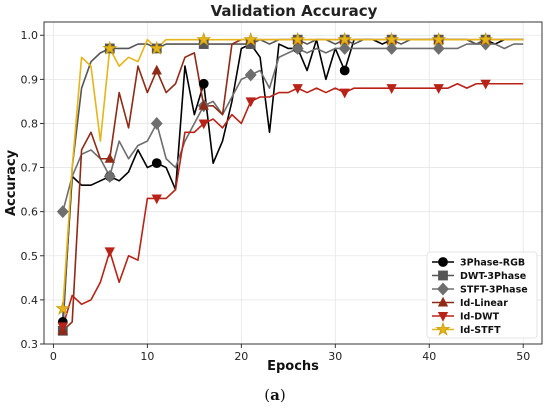  Describe the element at coordinates (147, 356) in the screenshot. I see `x-tick-label: 10` at that location.